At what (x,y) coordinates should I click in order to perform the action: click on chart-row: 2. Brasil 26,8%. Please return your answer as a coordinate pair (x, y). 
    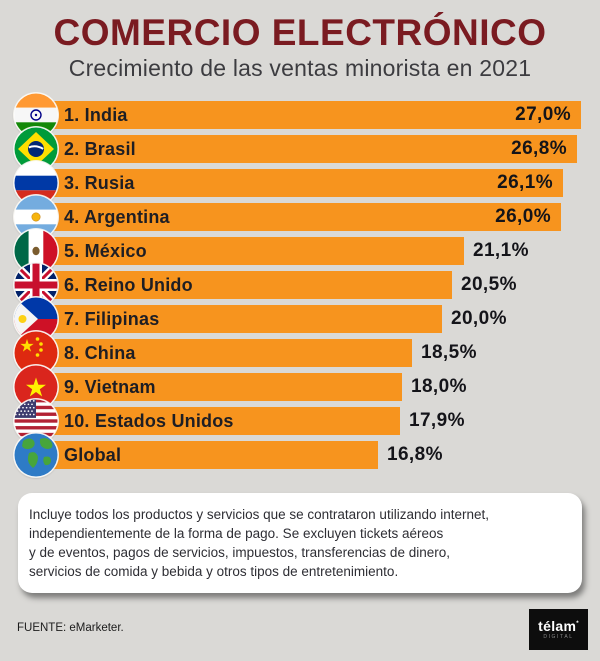
    Looking at the image, I should click on (300, 149).